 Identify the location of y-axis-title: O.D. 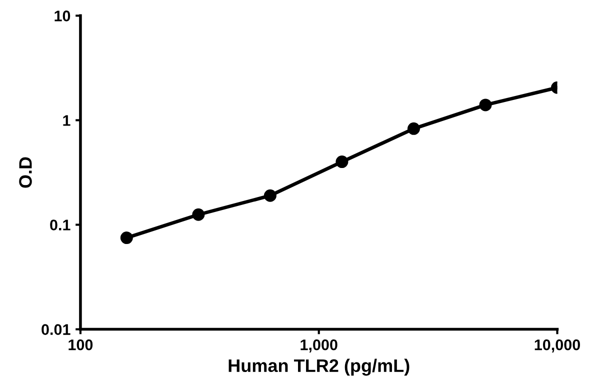
(25, 172).